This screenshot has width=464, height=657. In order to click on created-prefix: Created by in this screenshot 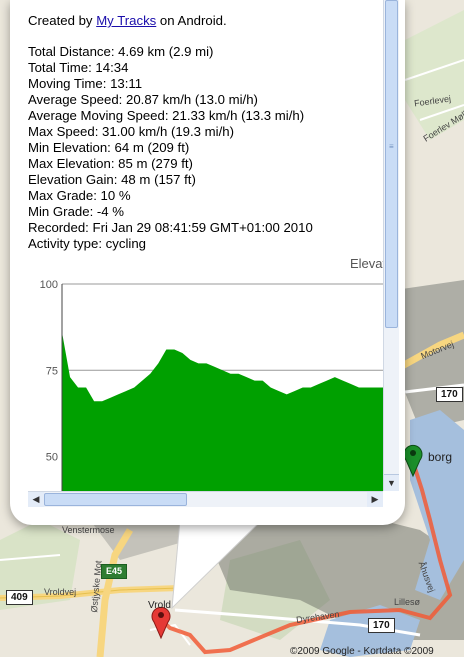, I will do `click(62, 20)`.